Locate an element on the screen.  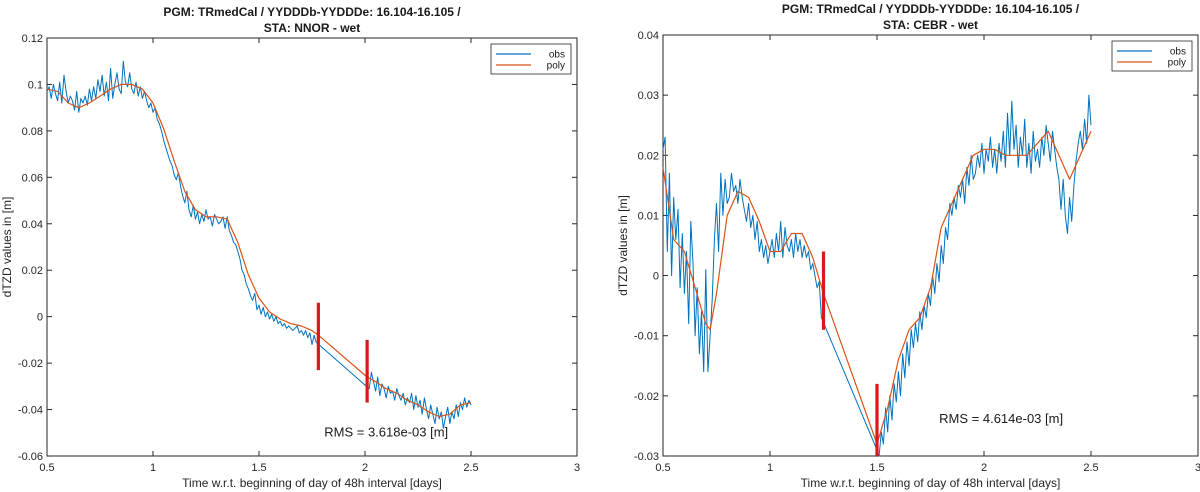
y-tick-label: 0.1 is located at coordinates (35, 85).